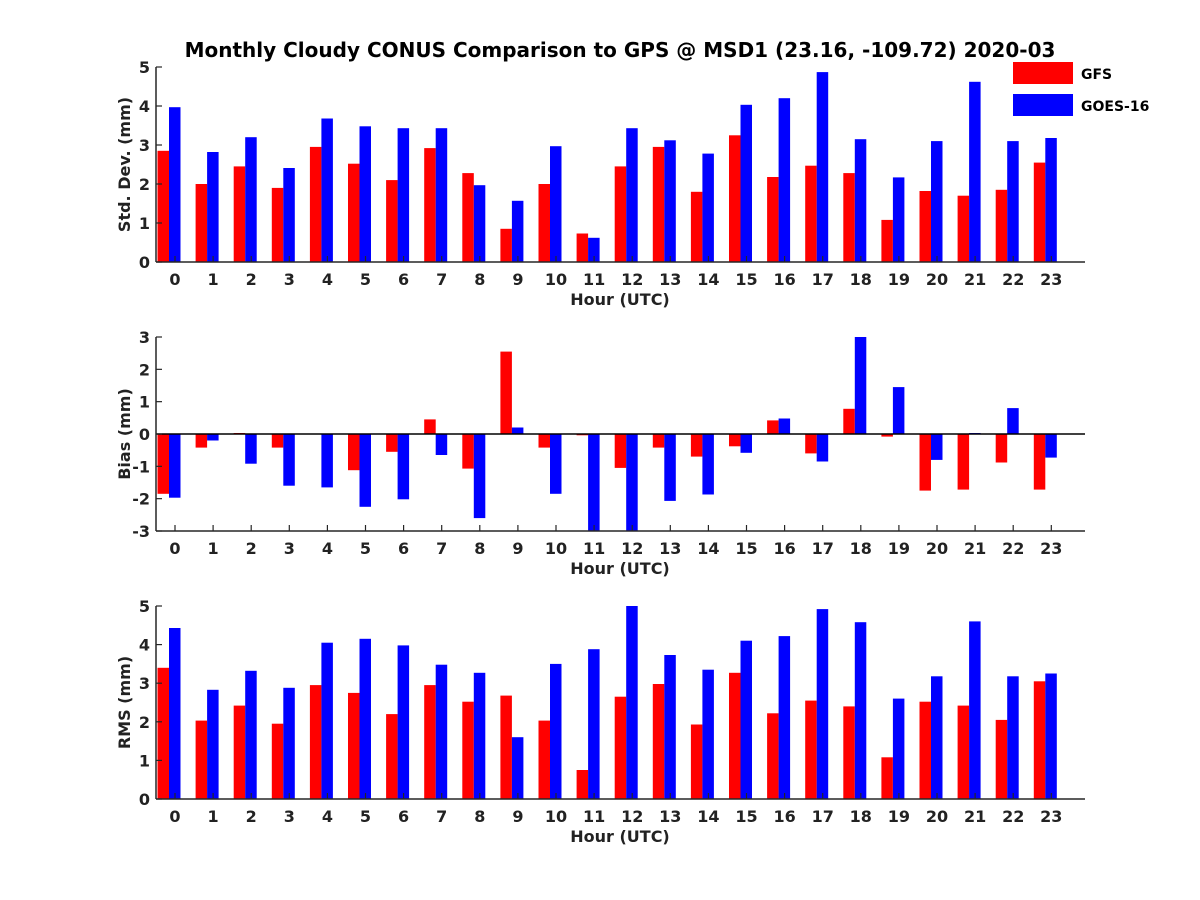 This screenshot has height=900, width=1200. Describe the element at coordinates (403, 816) in the screenshot. I see `x-tick-label: 6` at that location.